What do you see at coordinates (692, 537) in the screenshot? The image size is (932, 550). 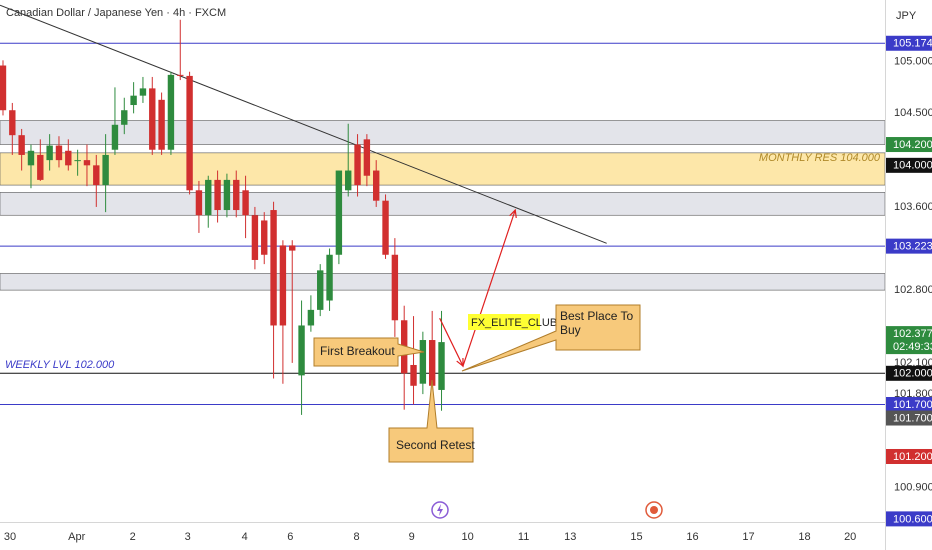 I see `x-tick-label: 16` at bounding box center [692, 537].